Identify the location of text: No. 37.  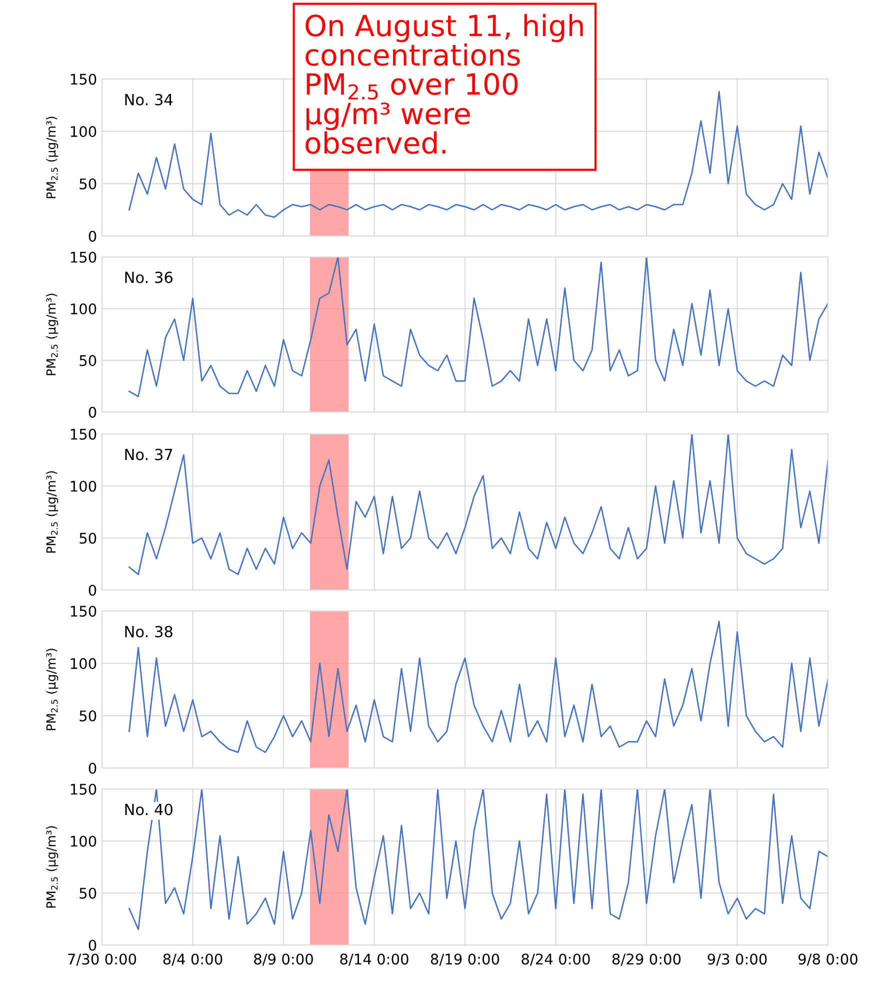
(148, 454).